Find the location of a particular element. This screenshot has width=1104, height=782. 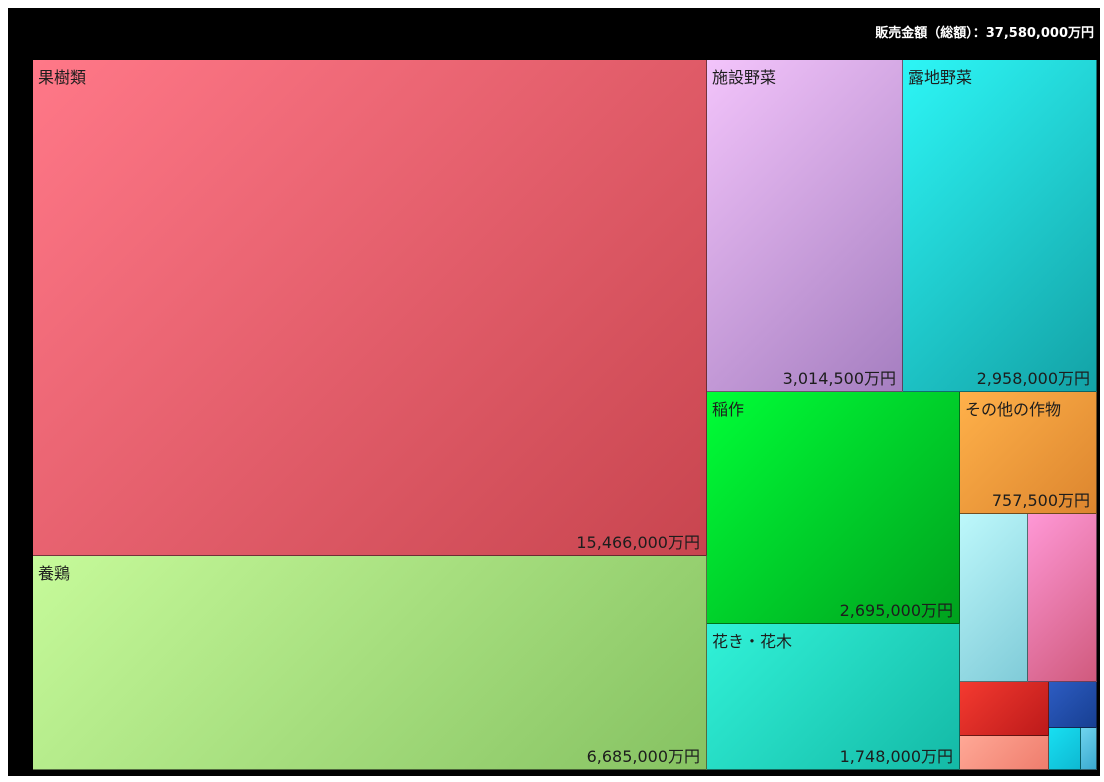

tile-label: その他の作物 is located at coordinates (1013, 409).